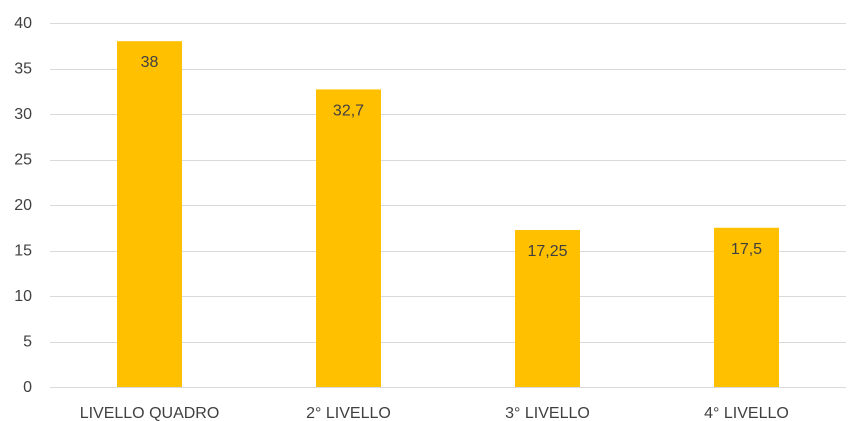 This screenshot has height=421, width=856. I want to click on y-tick-label: 35, so click(23, 69).